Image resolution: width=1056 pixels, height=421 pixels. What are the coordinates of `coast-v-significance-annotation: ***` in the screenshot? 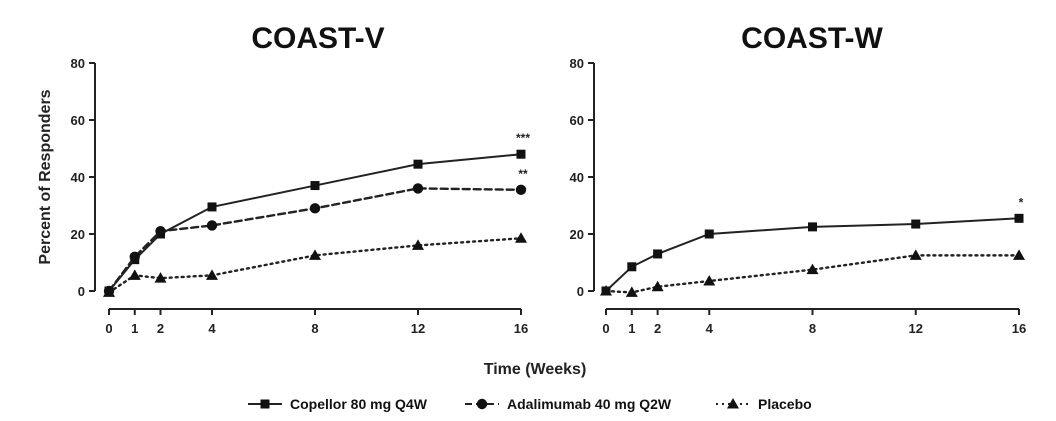 It's located at (523, 138).